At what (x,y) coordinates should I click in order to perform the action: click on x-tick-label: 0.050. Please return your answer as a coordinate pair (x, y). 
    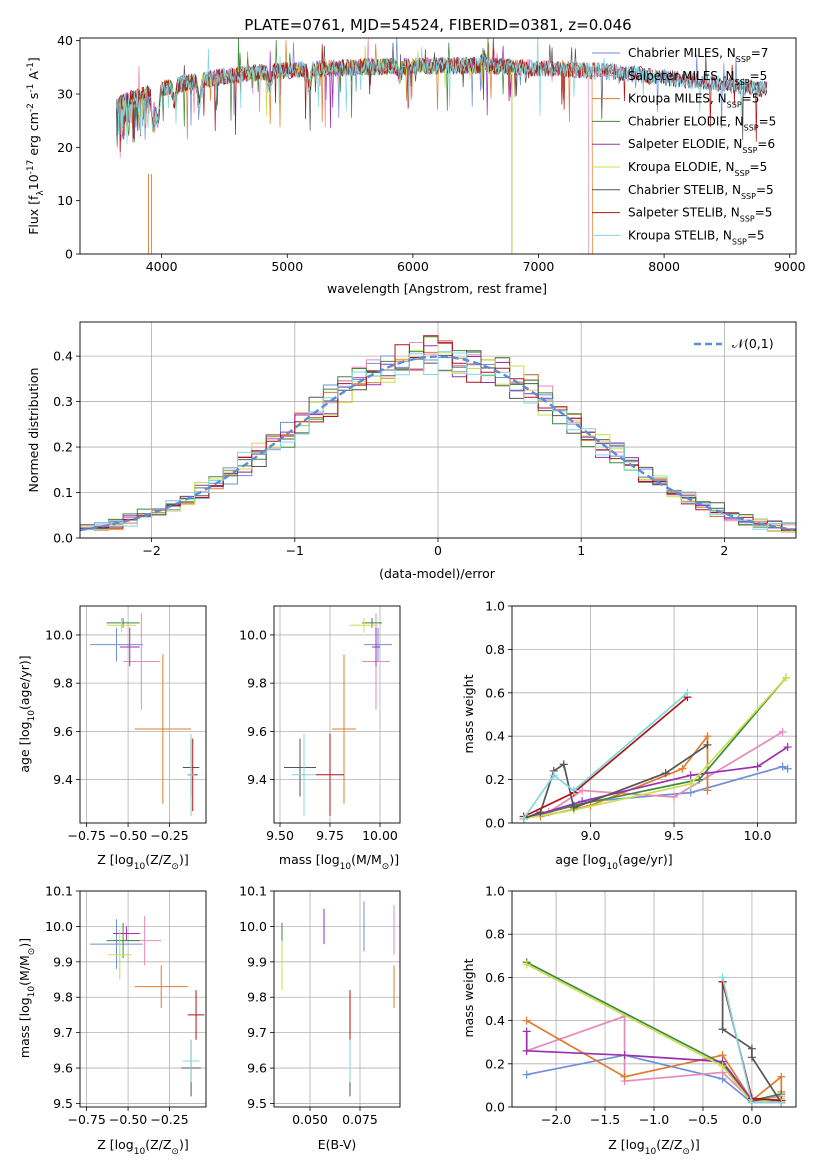
    Looking at the image, I should click on (310, 1119).